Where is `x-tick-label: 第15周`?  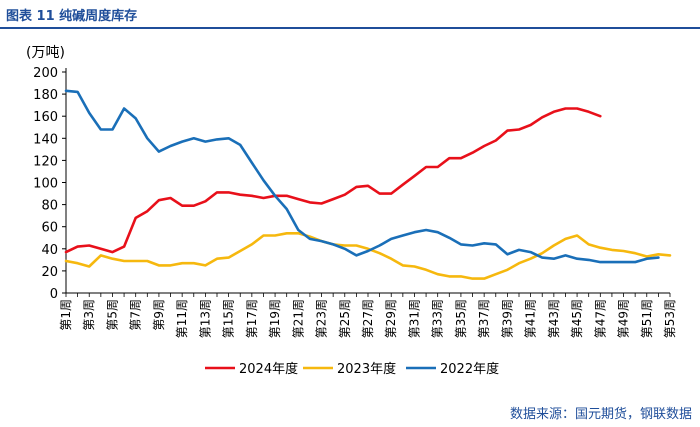 x-tick-label: 第15周 is located at coordinates (229, 318).